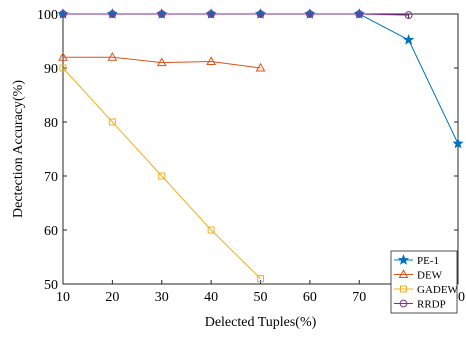  What do you see at coordinates (51, 177) in the screenshot?
I see `y-tick-label: 70` at bounding box center [51, 177].